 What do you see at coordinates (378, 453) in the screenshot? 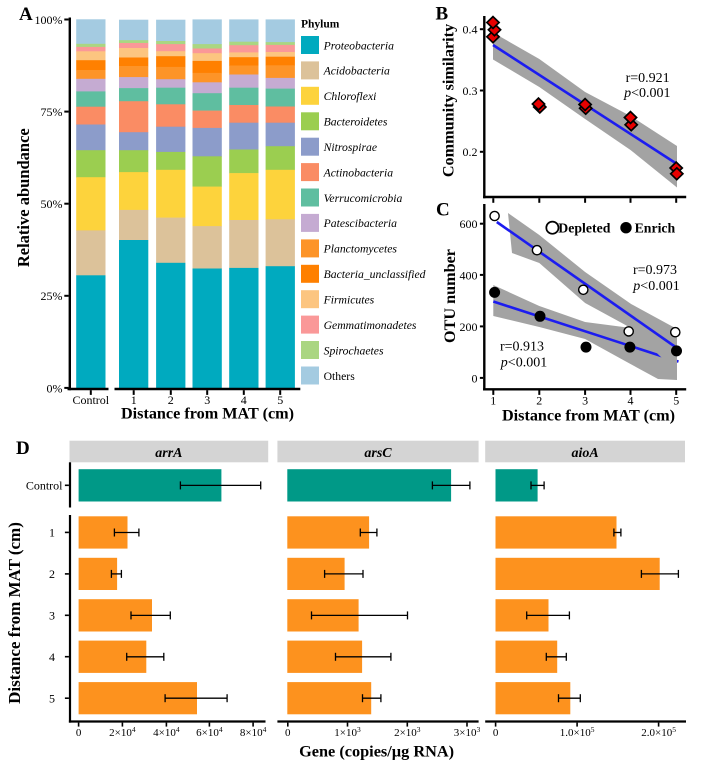
I see `svg-text: arsC` at bounding box center [378, 453].